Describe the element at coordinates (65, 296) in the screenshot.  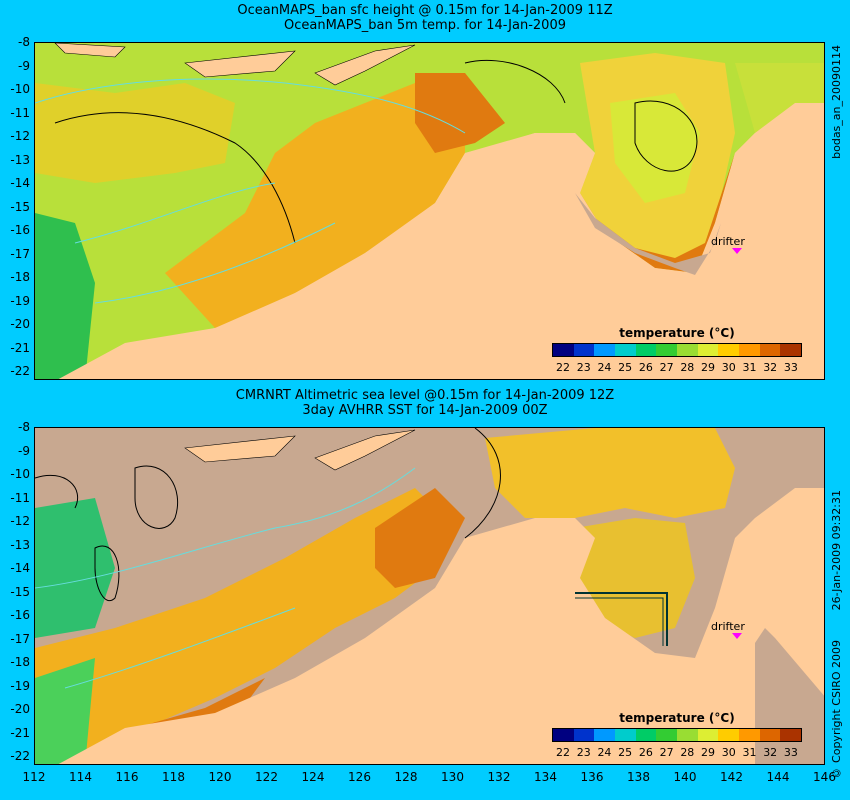
I see `cool-sw` at that location.